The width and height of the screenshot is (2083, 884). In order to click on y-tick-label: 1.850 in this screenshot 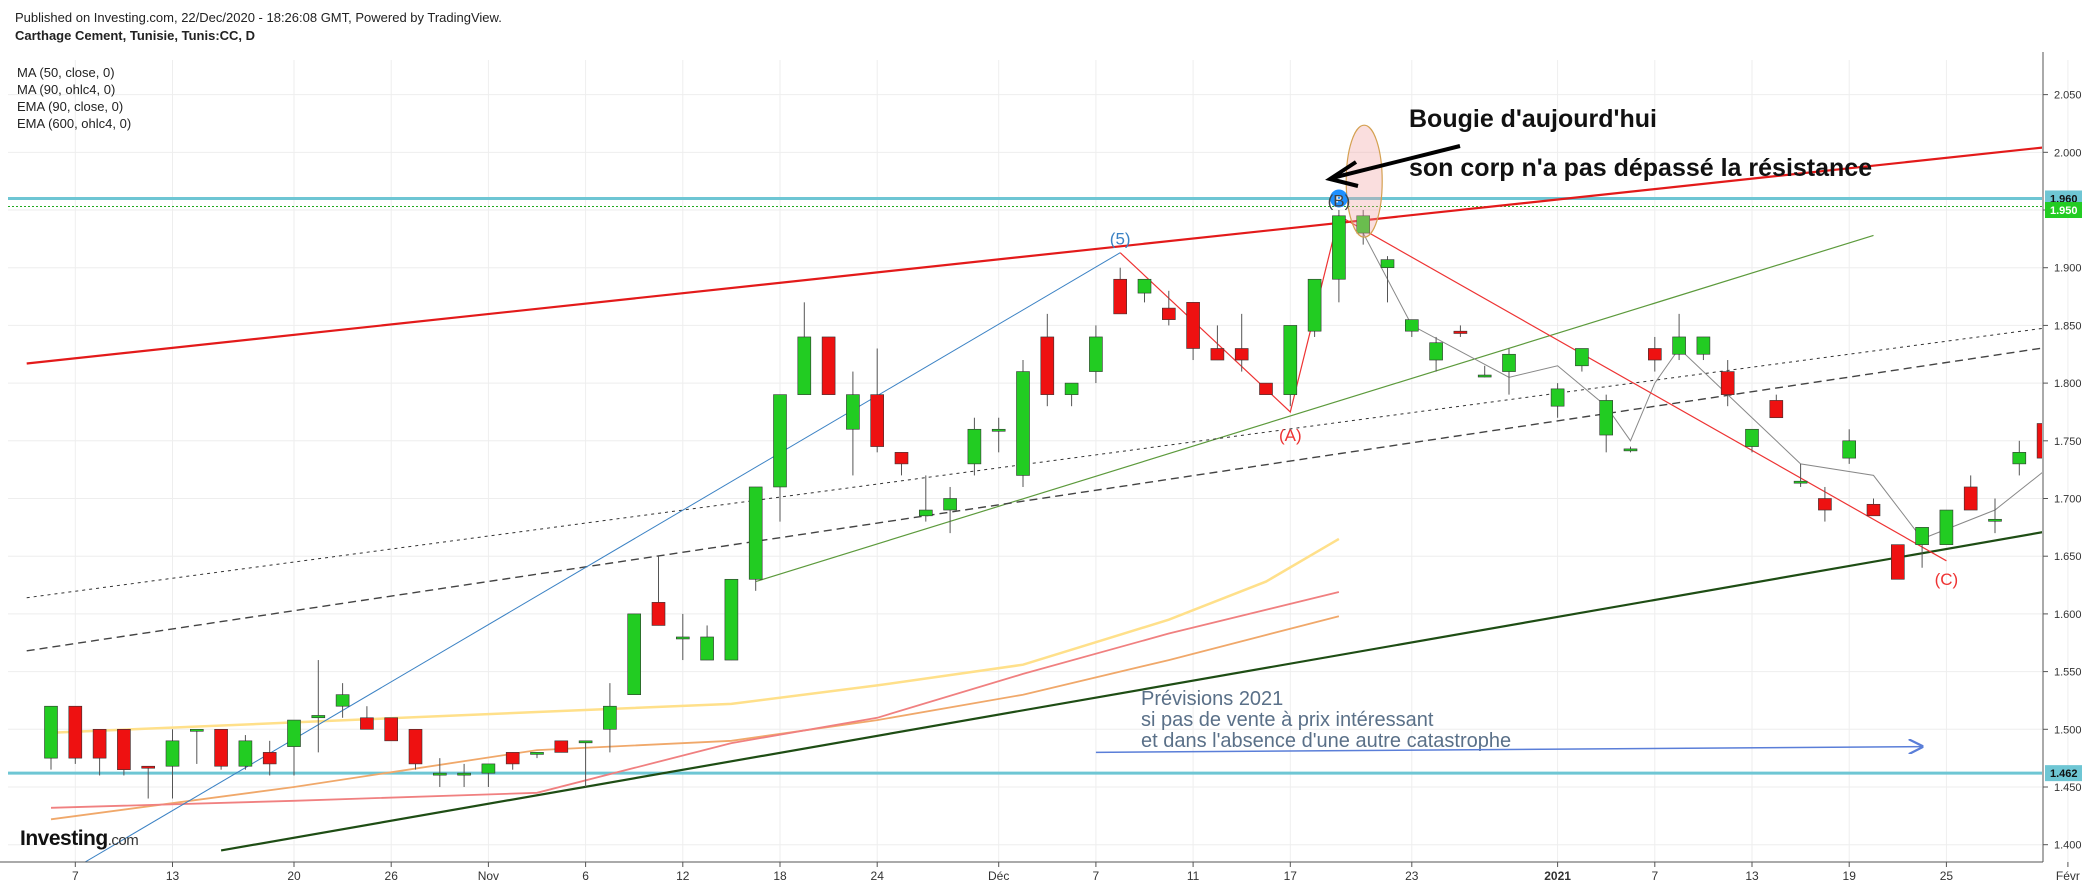, I will do `click(2068, 326)`.